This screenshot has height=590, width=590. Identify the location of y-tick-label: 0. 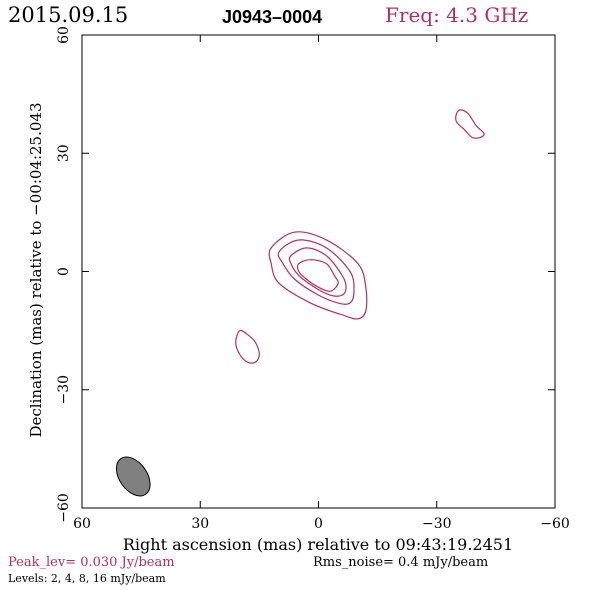
(64, 271).